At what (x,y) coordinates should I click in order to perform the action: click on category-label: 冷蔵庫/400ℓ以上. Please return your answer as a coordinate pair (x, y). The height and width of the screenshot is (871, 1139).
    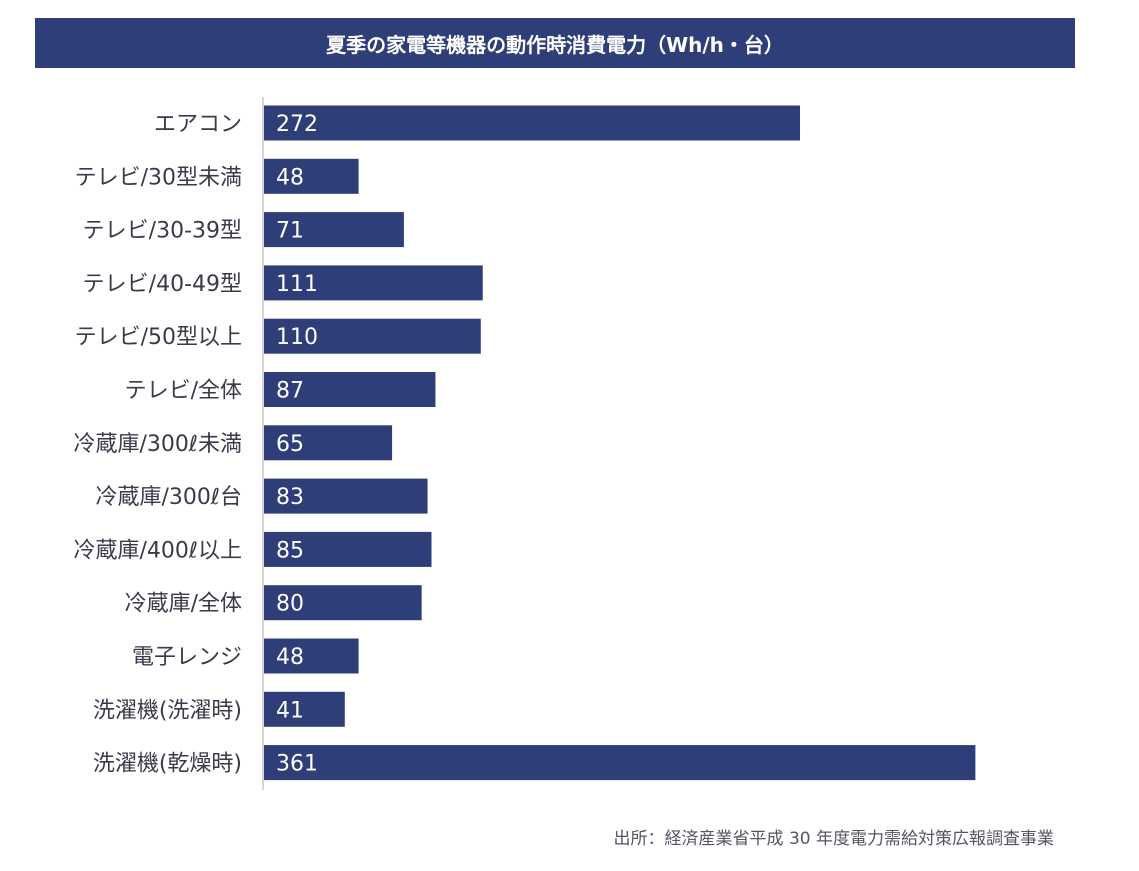
    Looking at the image, I should click on (158, 550).